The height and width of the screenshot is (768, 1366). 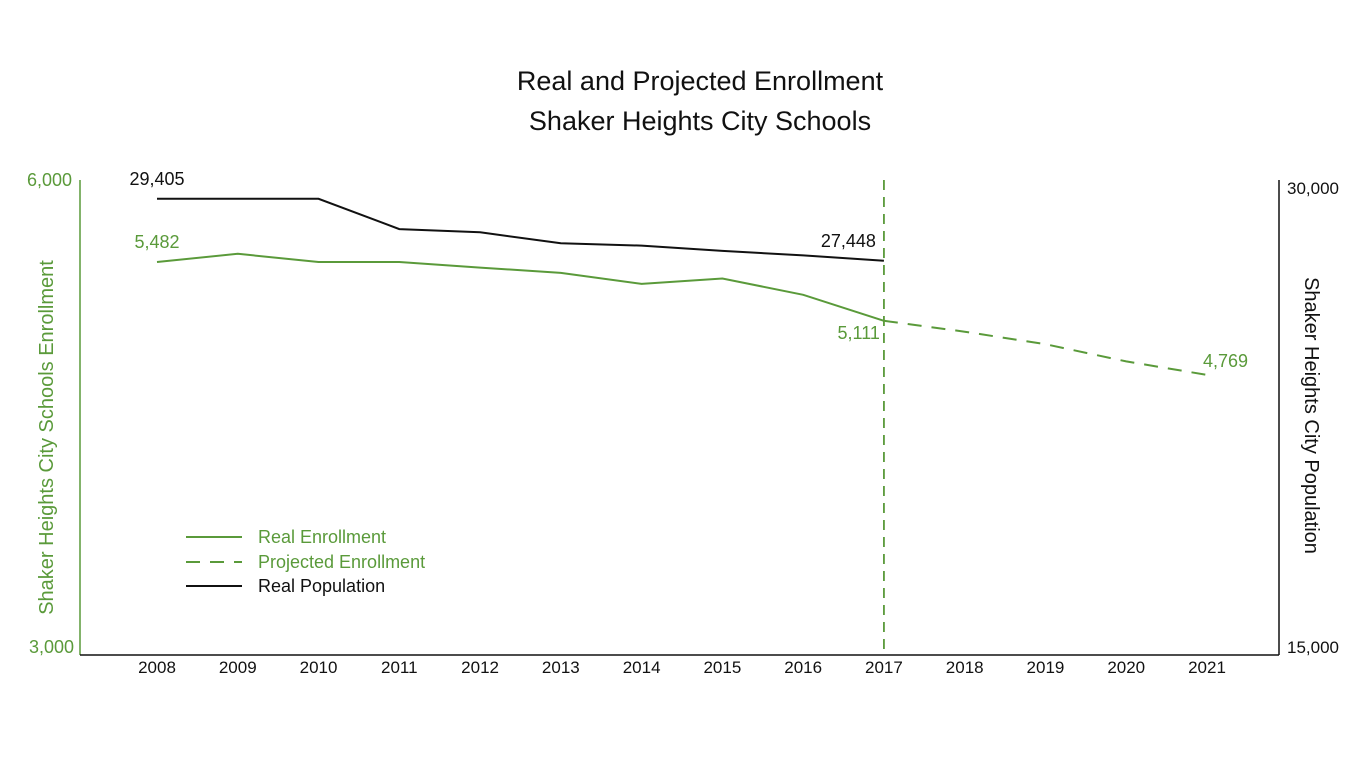 I want to click on y2-tick-label: 30,000, so click(x=1313, y=188).